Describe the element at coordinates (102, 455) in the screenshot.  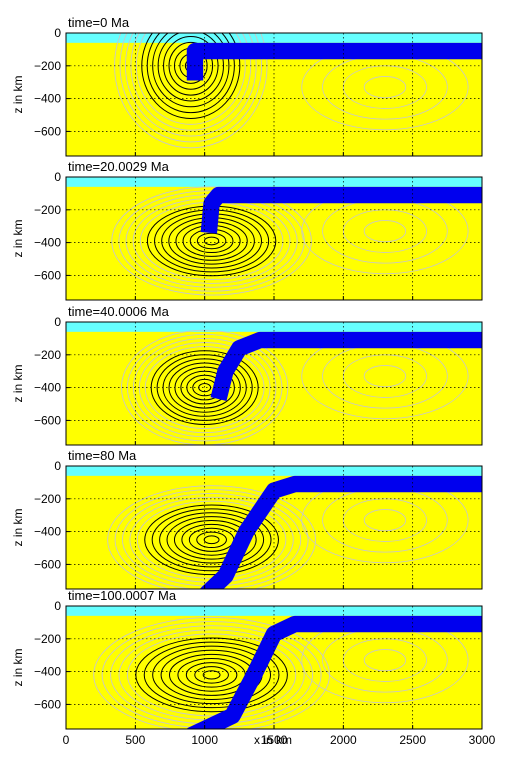
I see `panel-title: time=80 Ma` at that location.